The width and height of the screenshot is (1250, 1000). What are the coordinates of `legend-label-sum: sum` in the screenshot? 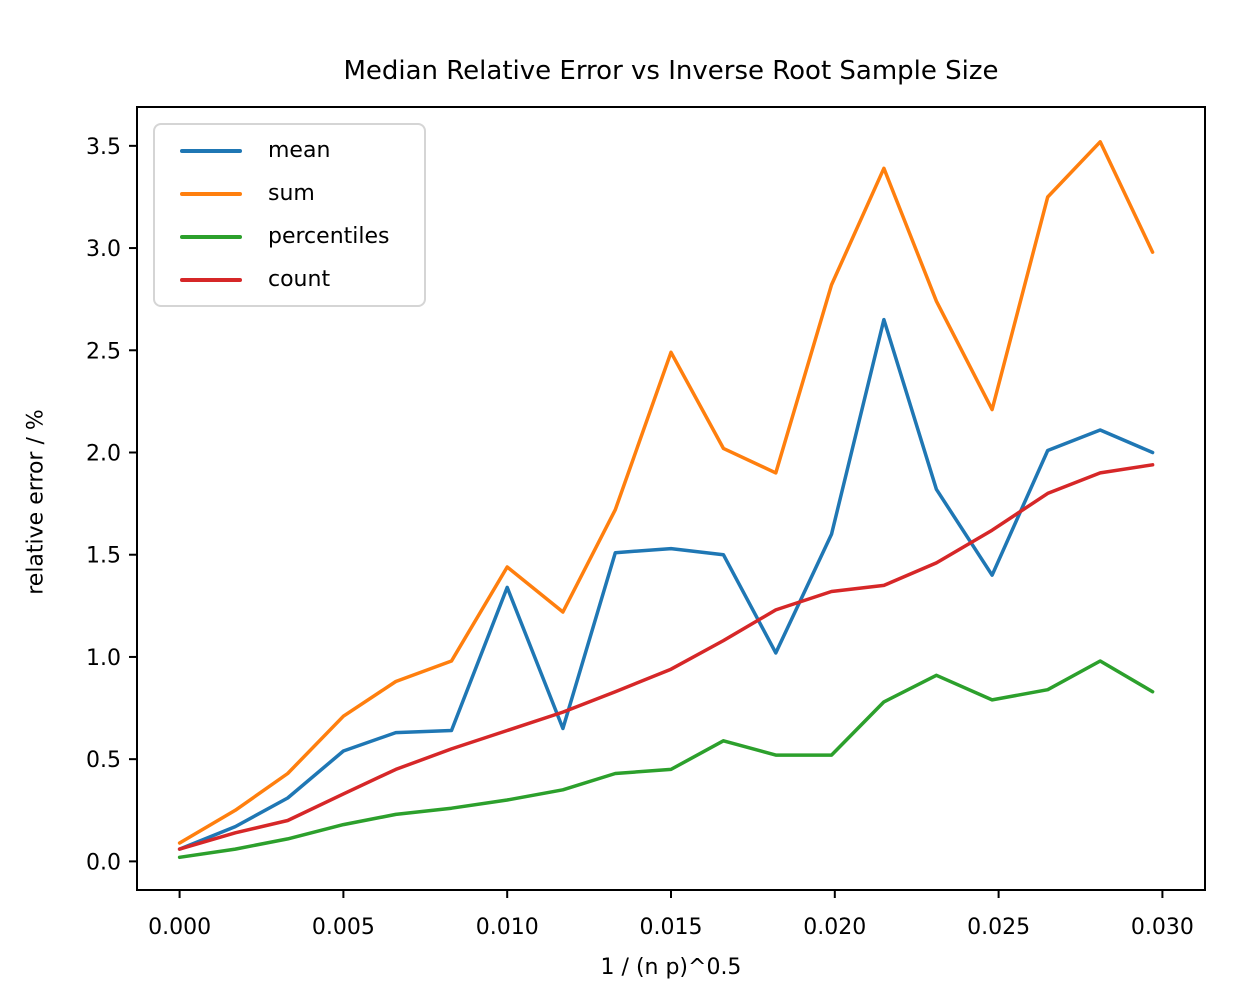 It's located at (291, 193).